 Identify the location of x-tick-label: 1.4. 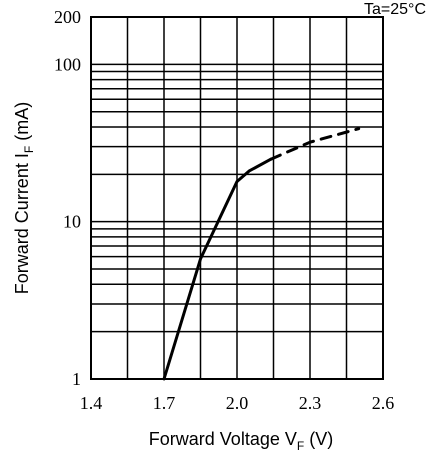
(91, 403).